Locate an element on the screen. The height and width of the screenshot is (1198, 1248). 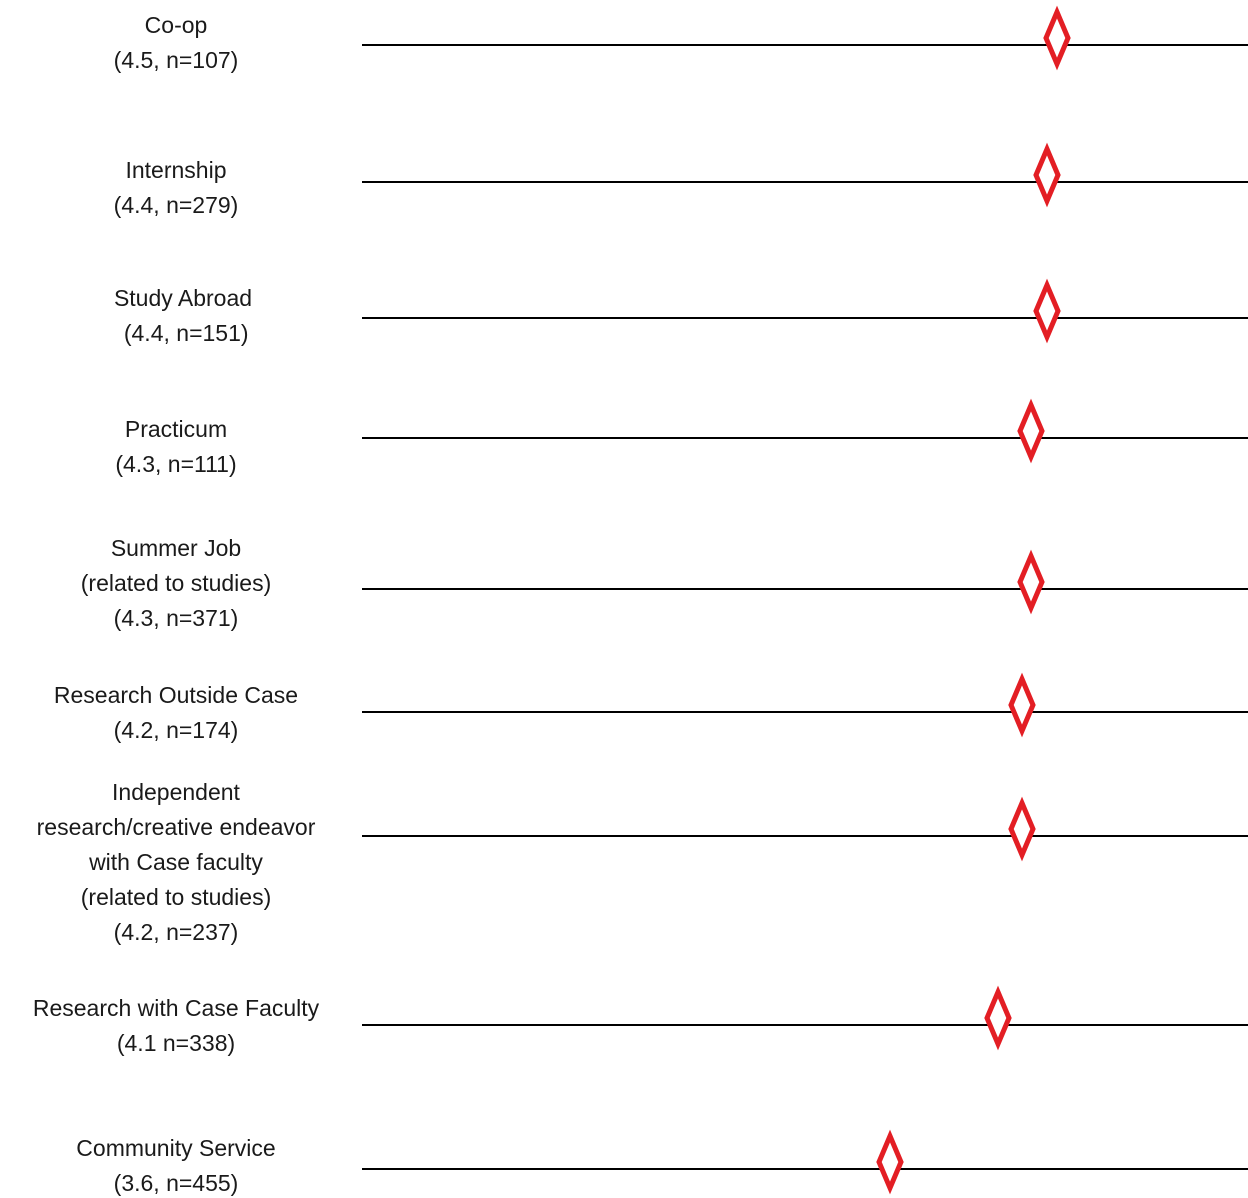
category-label-line: (4.4, n=279) is located at coordinates (176, 205).